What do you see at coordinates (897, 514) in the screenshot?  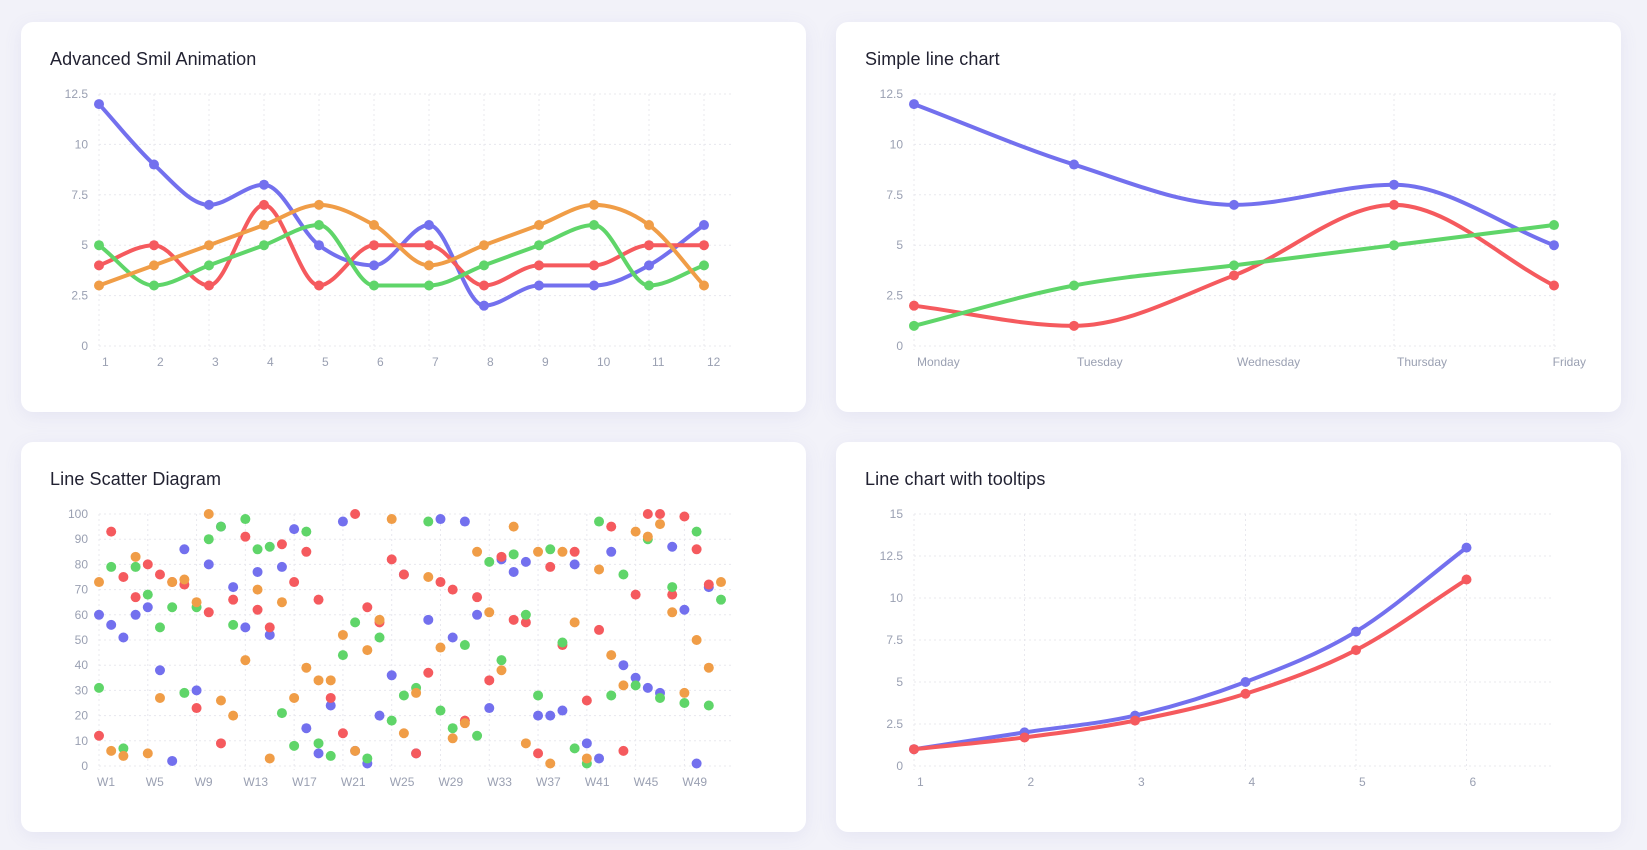 I see `y-tick-label: 15` at bounding box center [897, 514].